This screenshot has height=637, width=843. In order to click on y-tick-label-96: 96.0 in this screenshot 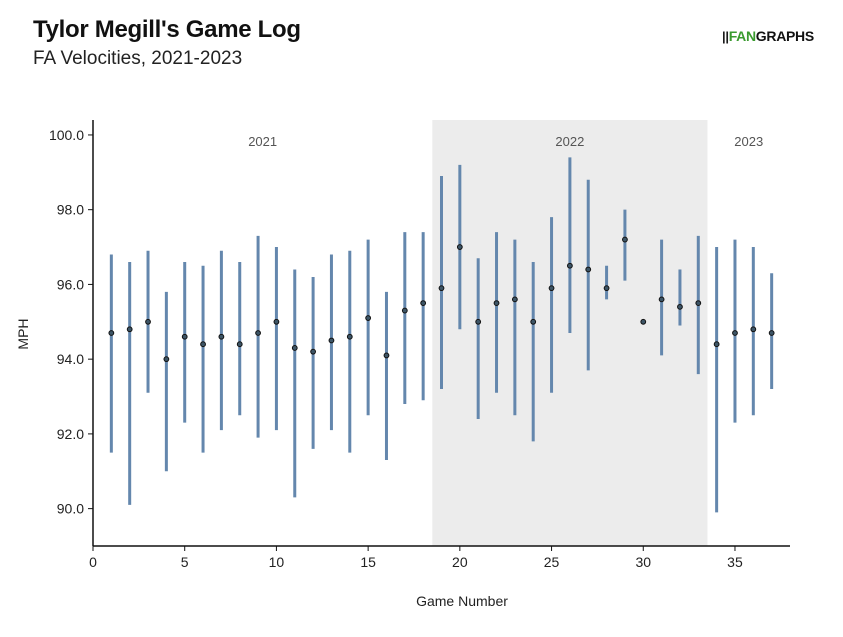, I will do `click(70, 284)`.